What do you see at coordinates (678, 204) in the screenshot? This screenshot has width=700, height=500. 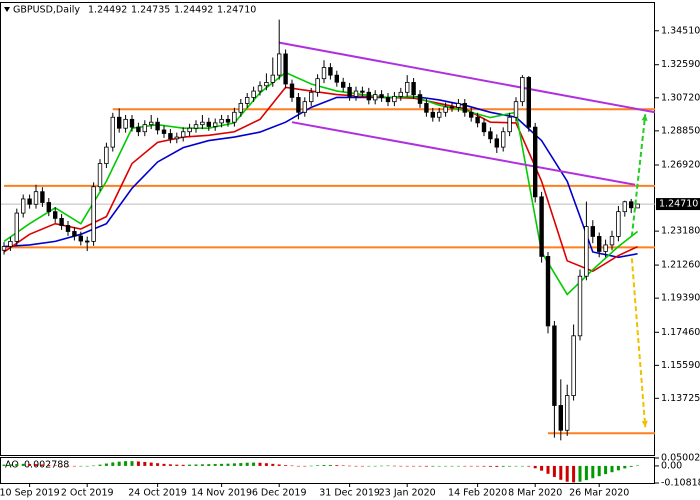 I see `current-price-box` at bounding box center [678, 204].